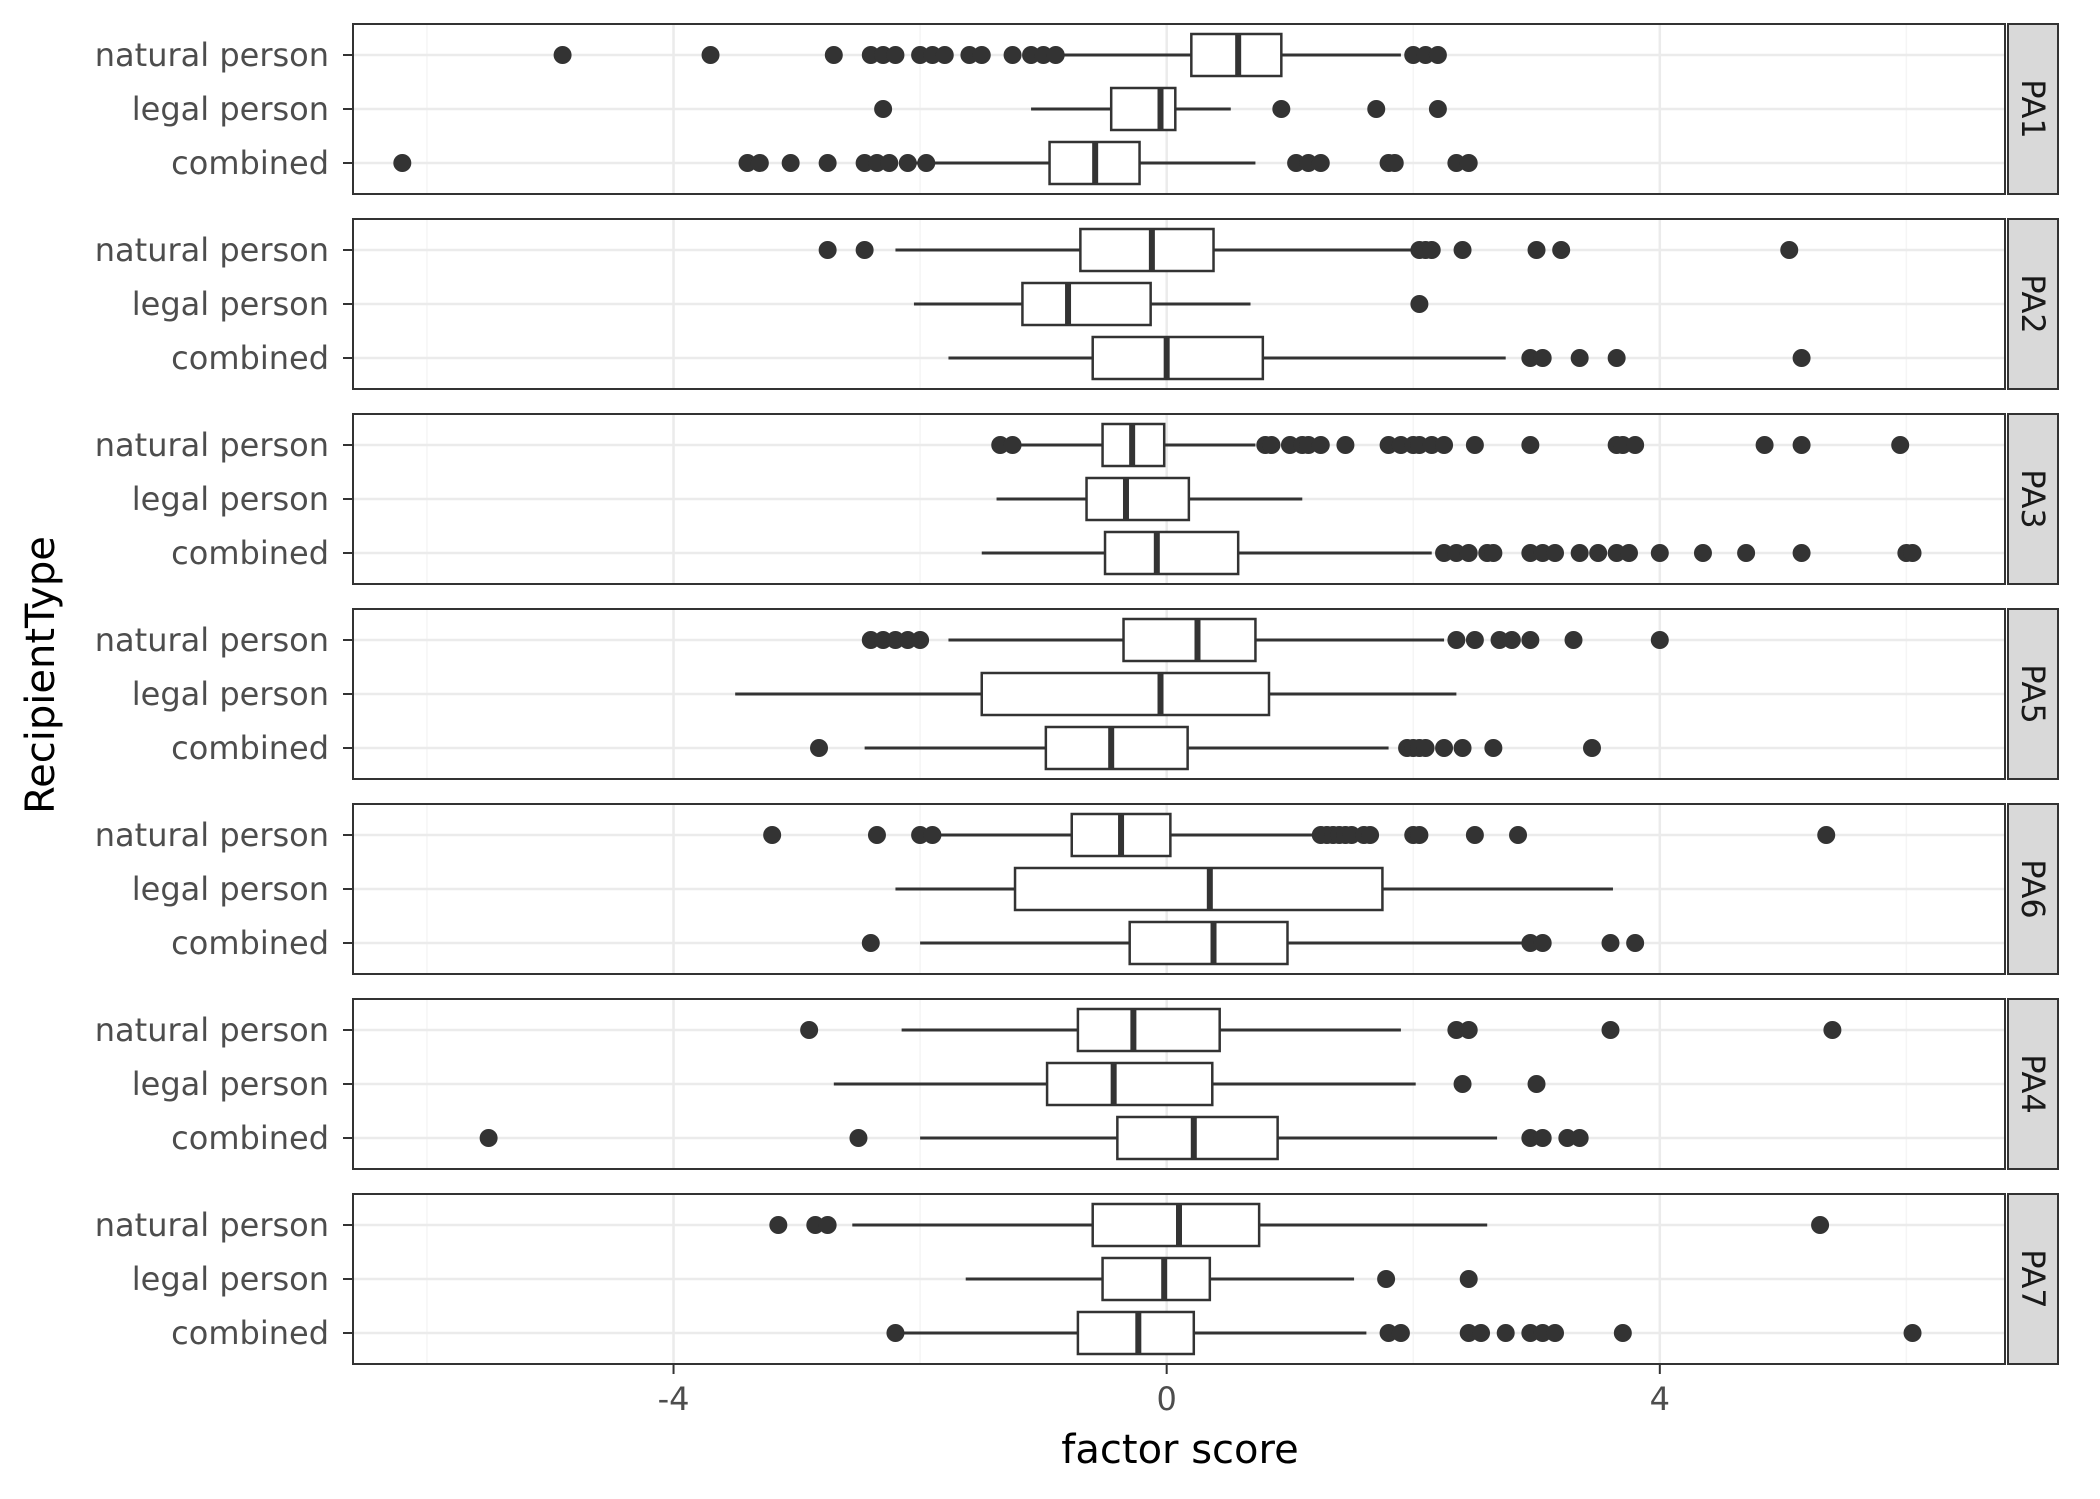 The width and height of the screenshot is (2100, 1499). I want to click on facet-panel-pa3: natural person legal person combined PA3, so click(1077, 499).